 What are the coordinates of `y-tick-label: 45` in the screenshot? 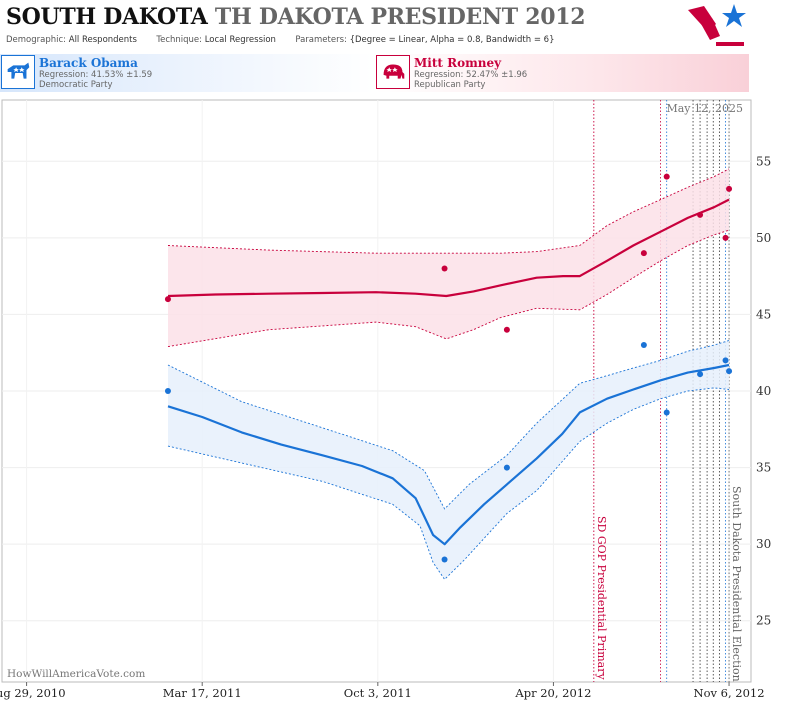 It's located at (763, 314).